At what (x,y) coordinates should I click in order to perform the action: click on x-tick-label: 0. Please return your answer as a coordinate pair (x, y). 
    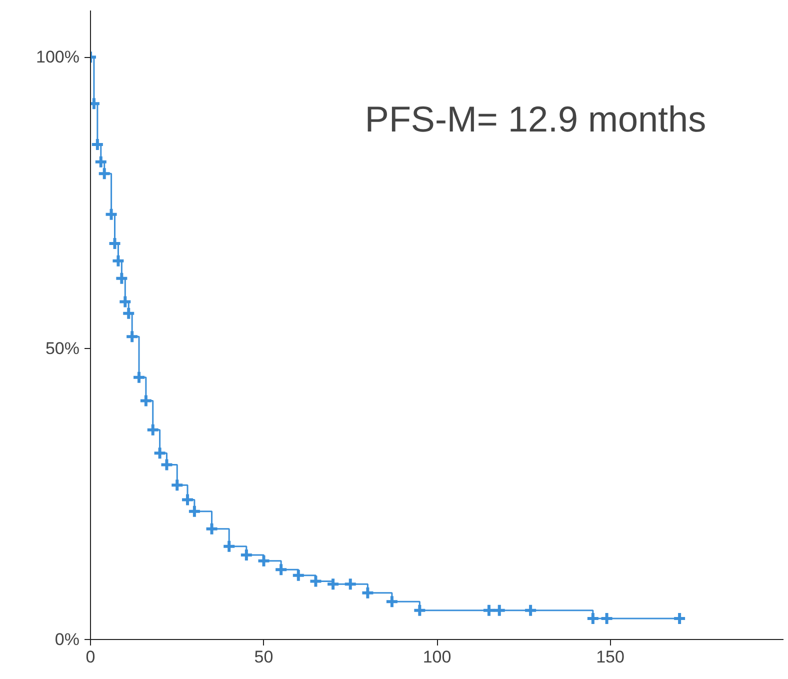
    Looking at the image, I should click on (91, 657).